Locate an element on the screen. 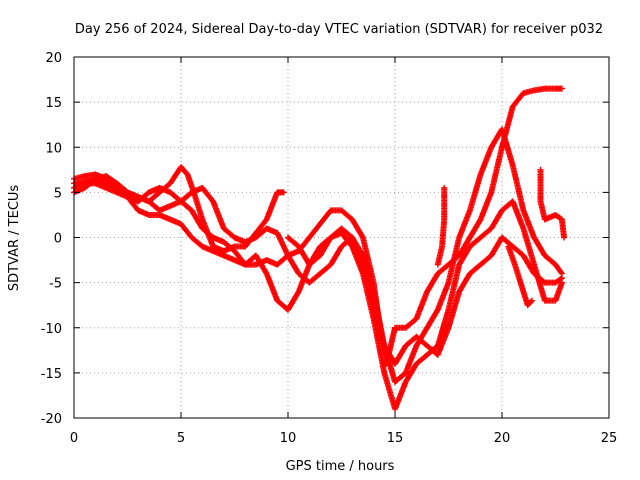 This screenshot has width=640, height=480. y-tick-label: 10 is located at coordinates (53, 148).